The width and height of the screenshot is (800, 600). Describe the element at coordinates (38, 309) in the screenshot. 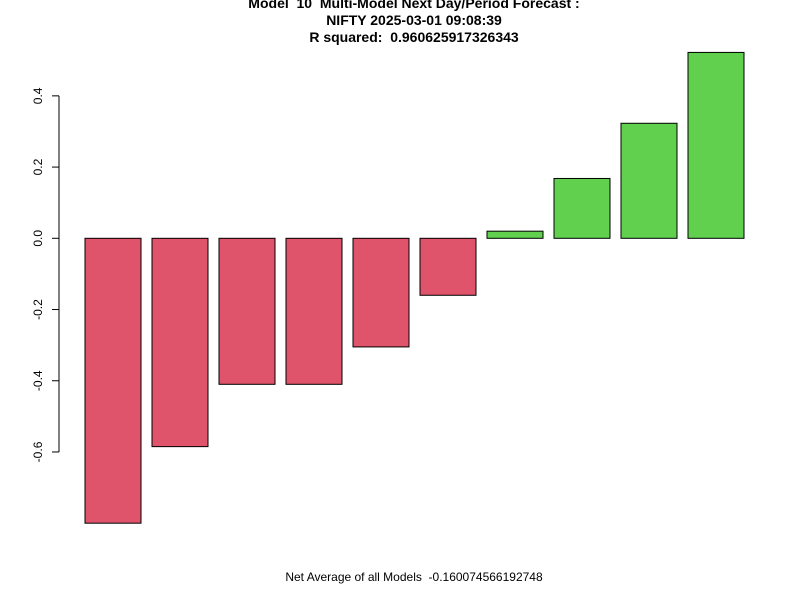

I see `y-tick-label: -0.2` at that location.